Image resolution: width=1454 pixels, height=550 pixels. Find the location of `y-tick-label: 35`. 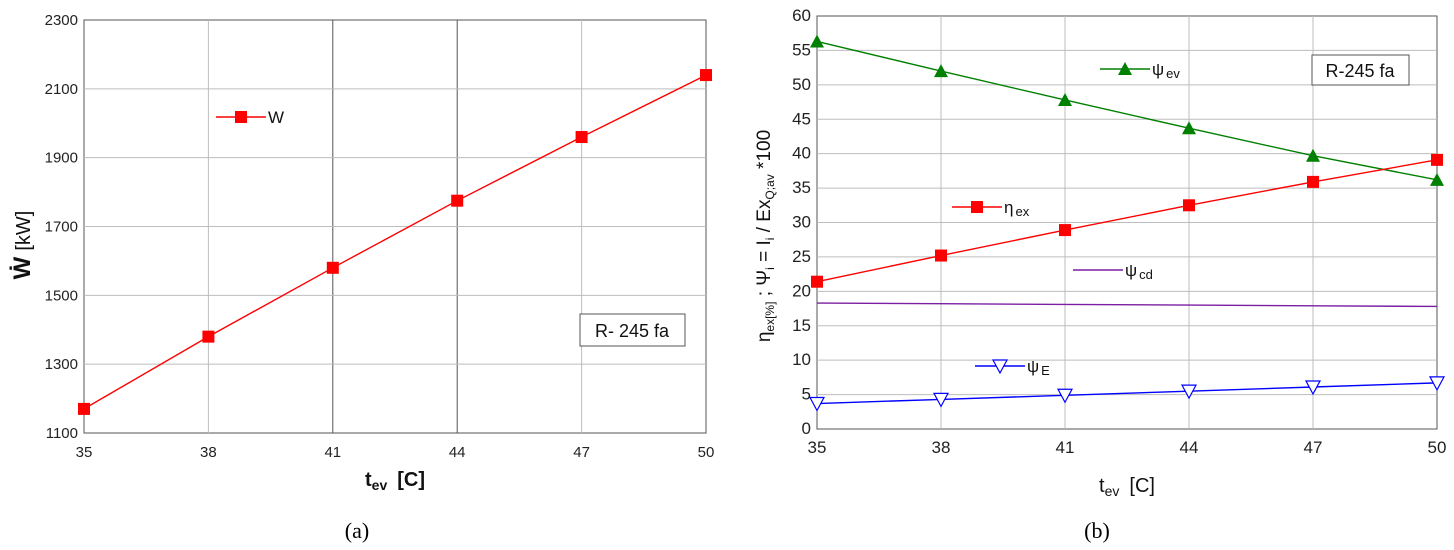

y-tick-label: 35 is located at coordinates (801, 187).